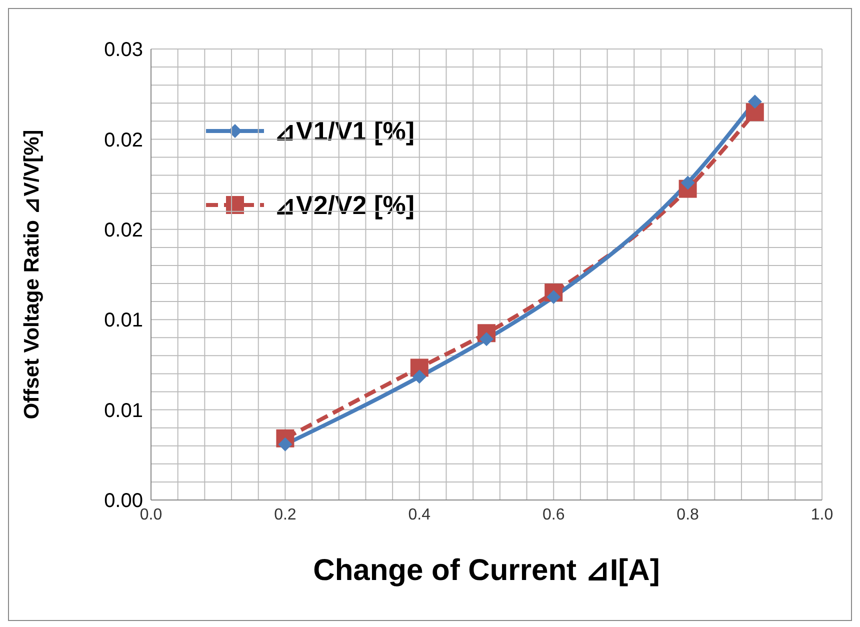 This screenshot has width=860, height=627. I want to click on x-tick-label: 0.6, so click(553, 515).